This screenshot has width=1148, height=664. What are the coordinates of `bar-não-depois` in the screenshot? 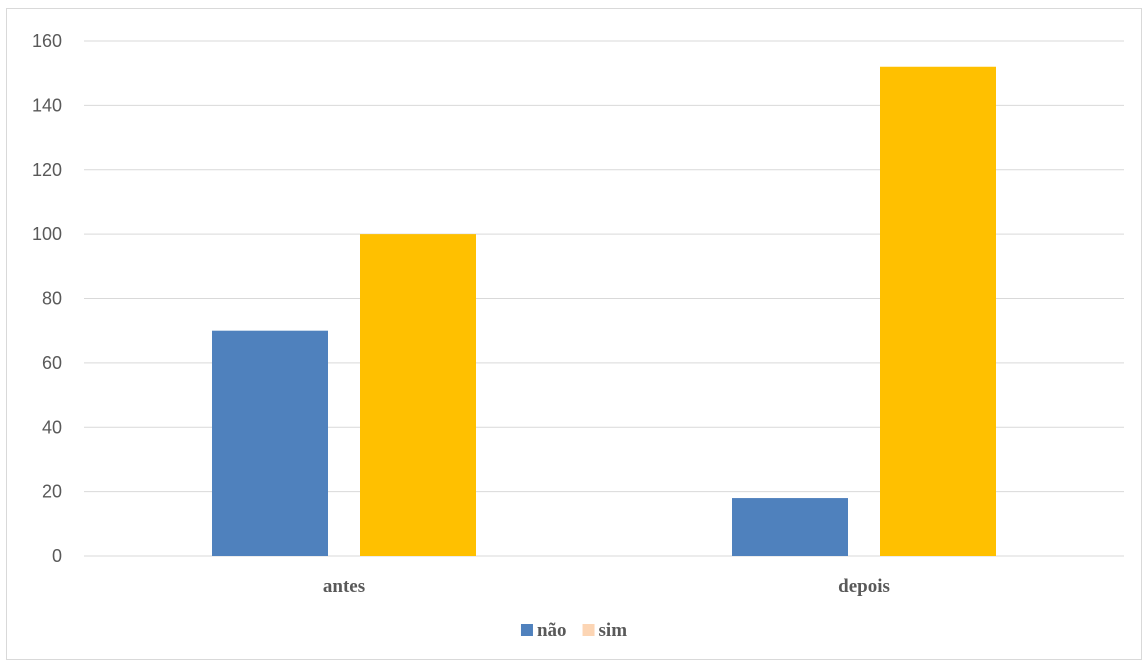 It's located at (790, 527).